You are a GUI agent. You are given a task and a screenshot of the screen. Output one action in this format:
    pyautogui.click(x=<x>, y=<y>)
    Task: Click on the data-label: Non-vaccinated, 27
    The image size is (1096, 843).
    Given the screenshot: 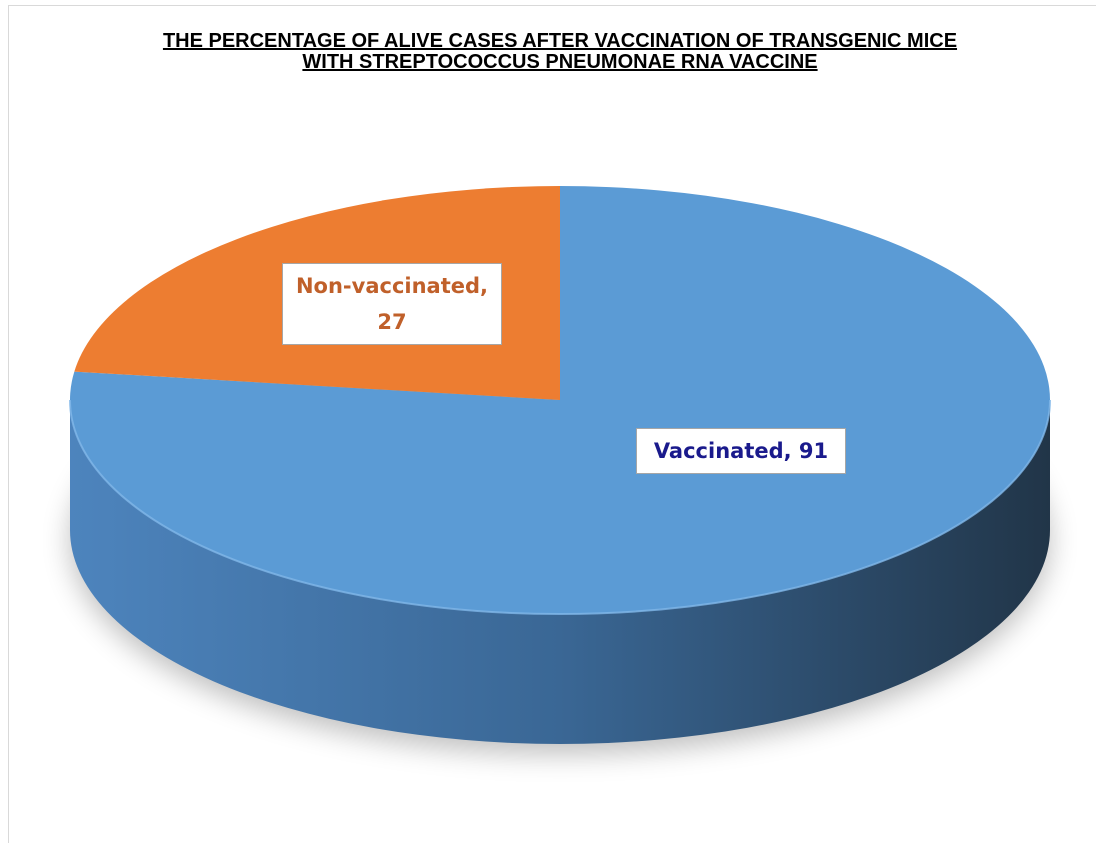 What is the action you would take?
    pyautogui.click(x=392, y=304)
    